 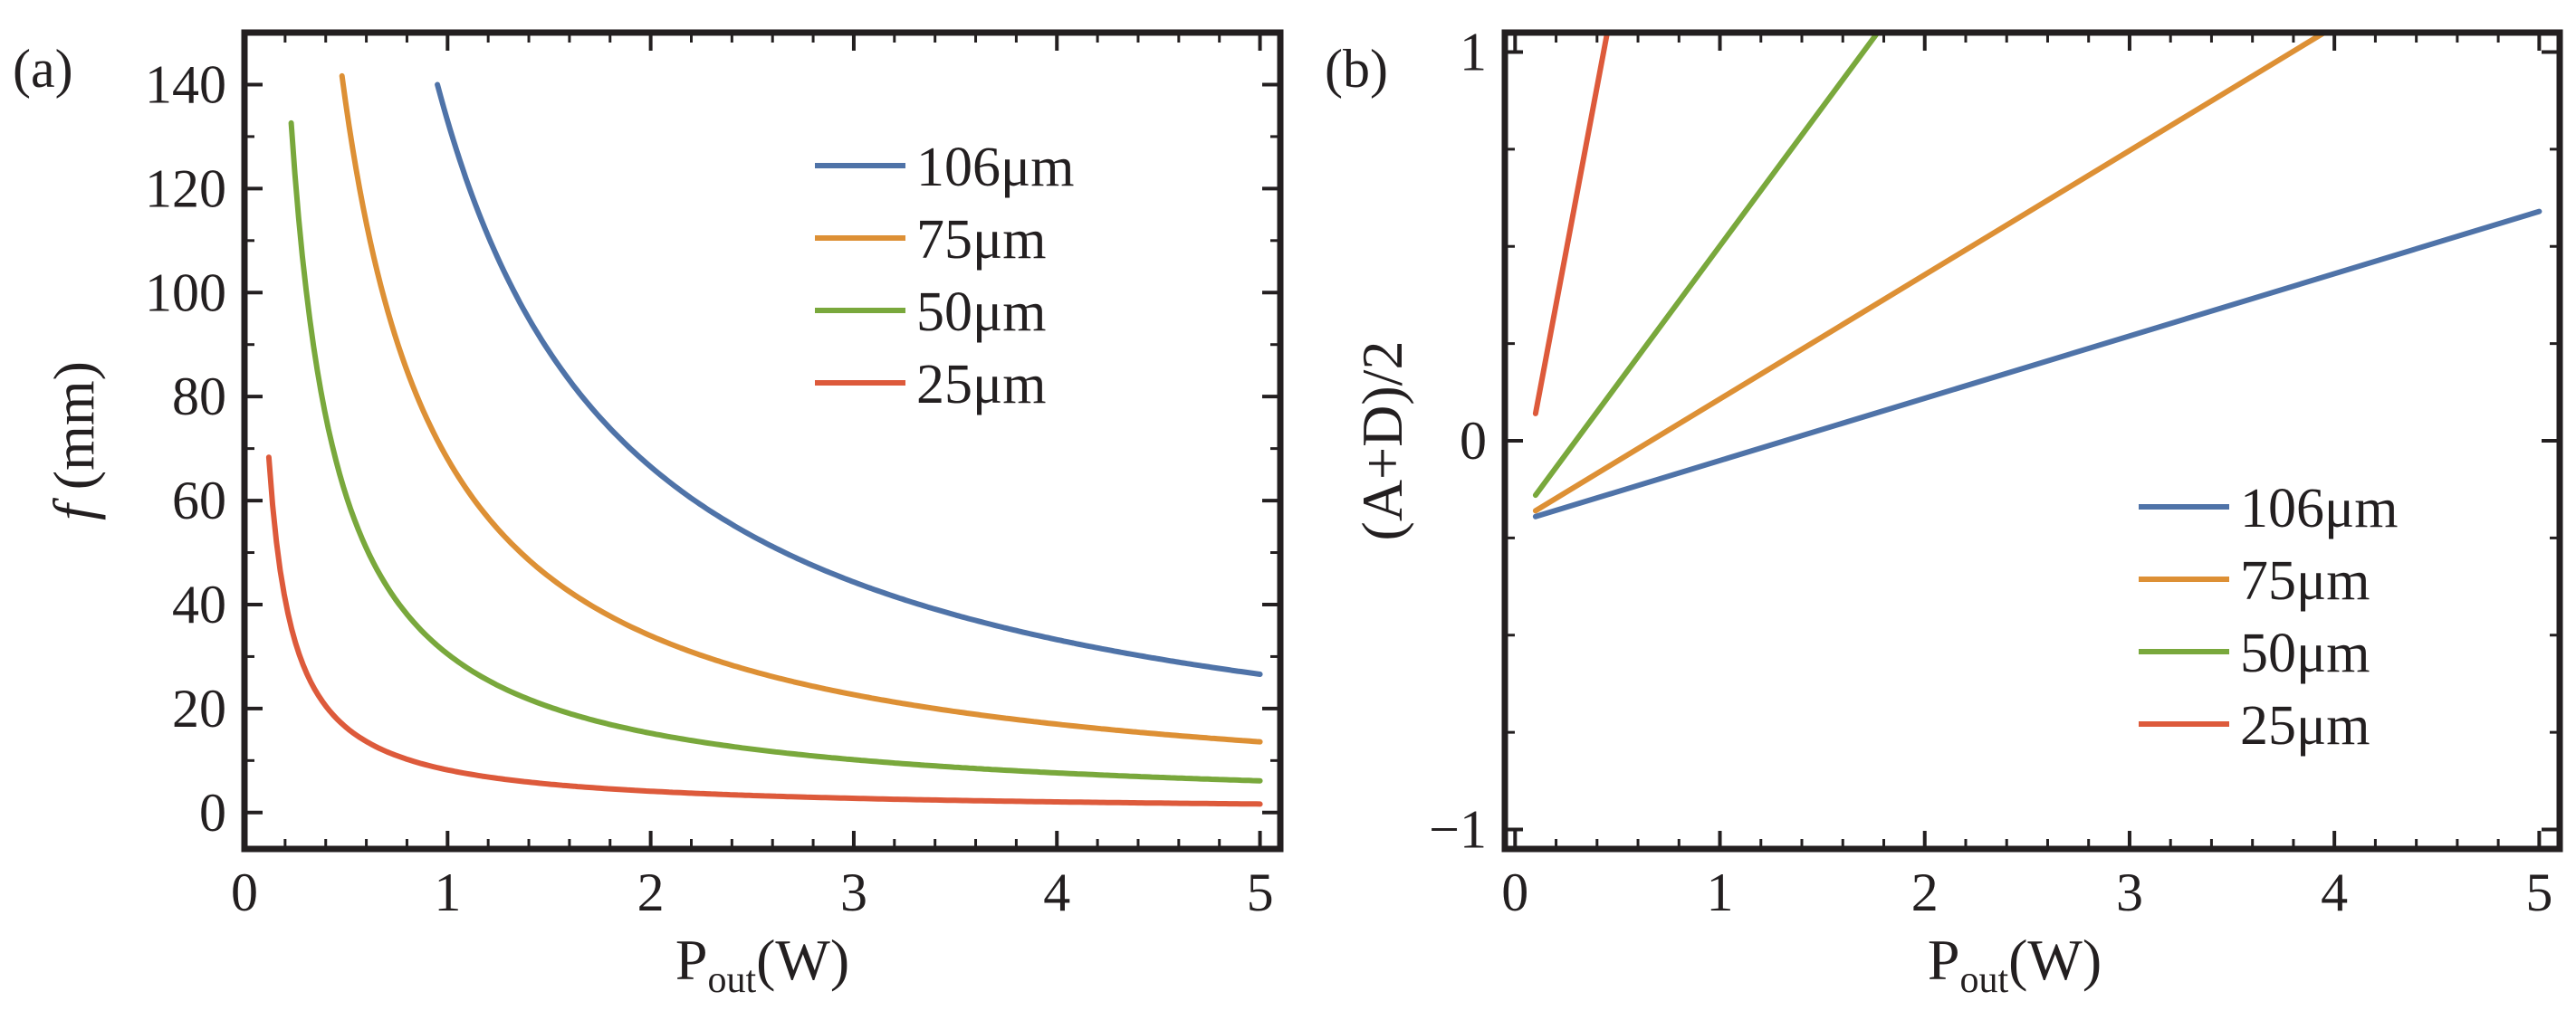 What do you see at coordinates (1056, 892) in the screenshot?
I see `x-tick-label-a-4: 4` at bounding box center [1056, 892].